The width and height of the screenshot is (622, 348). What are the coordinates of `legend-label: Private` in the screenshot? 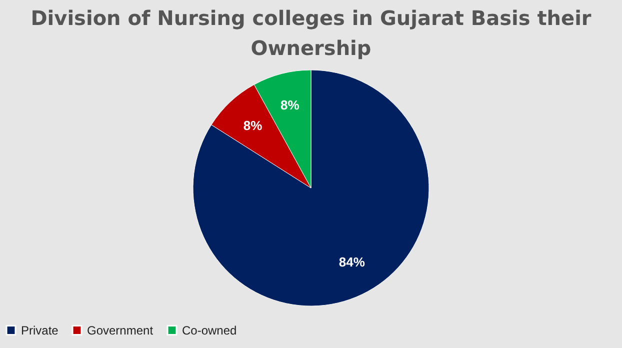 It's located at (40, 330).